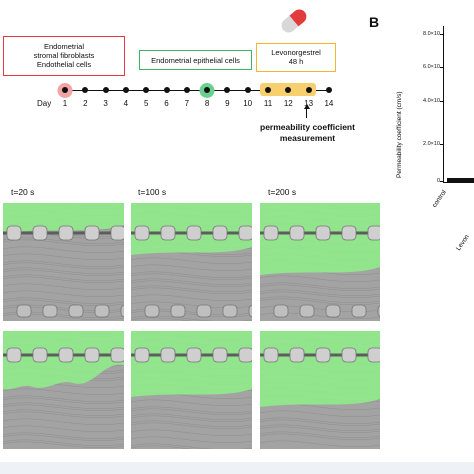 This screenshot has height=474, width=474. What do you see at coordinates (374, 22) in the screenshot?
I see `panel-b-label: B` at bounding box center [374, 22].